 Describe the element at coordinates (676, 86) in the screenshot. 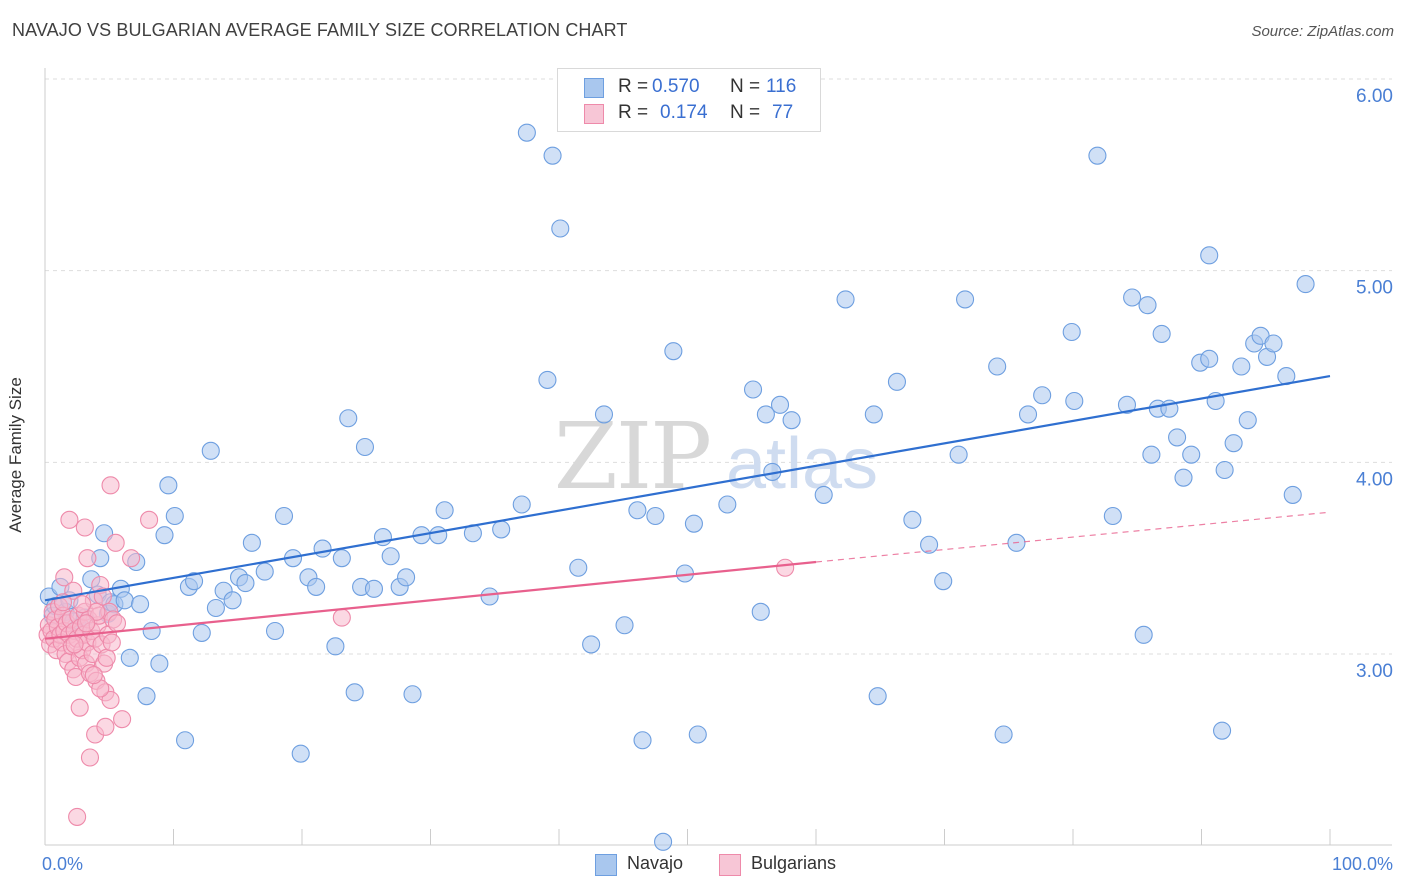

I see `legend-r-value: 0.570` at that location.